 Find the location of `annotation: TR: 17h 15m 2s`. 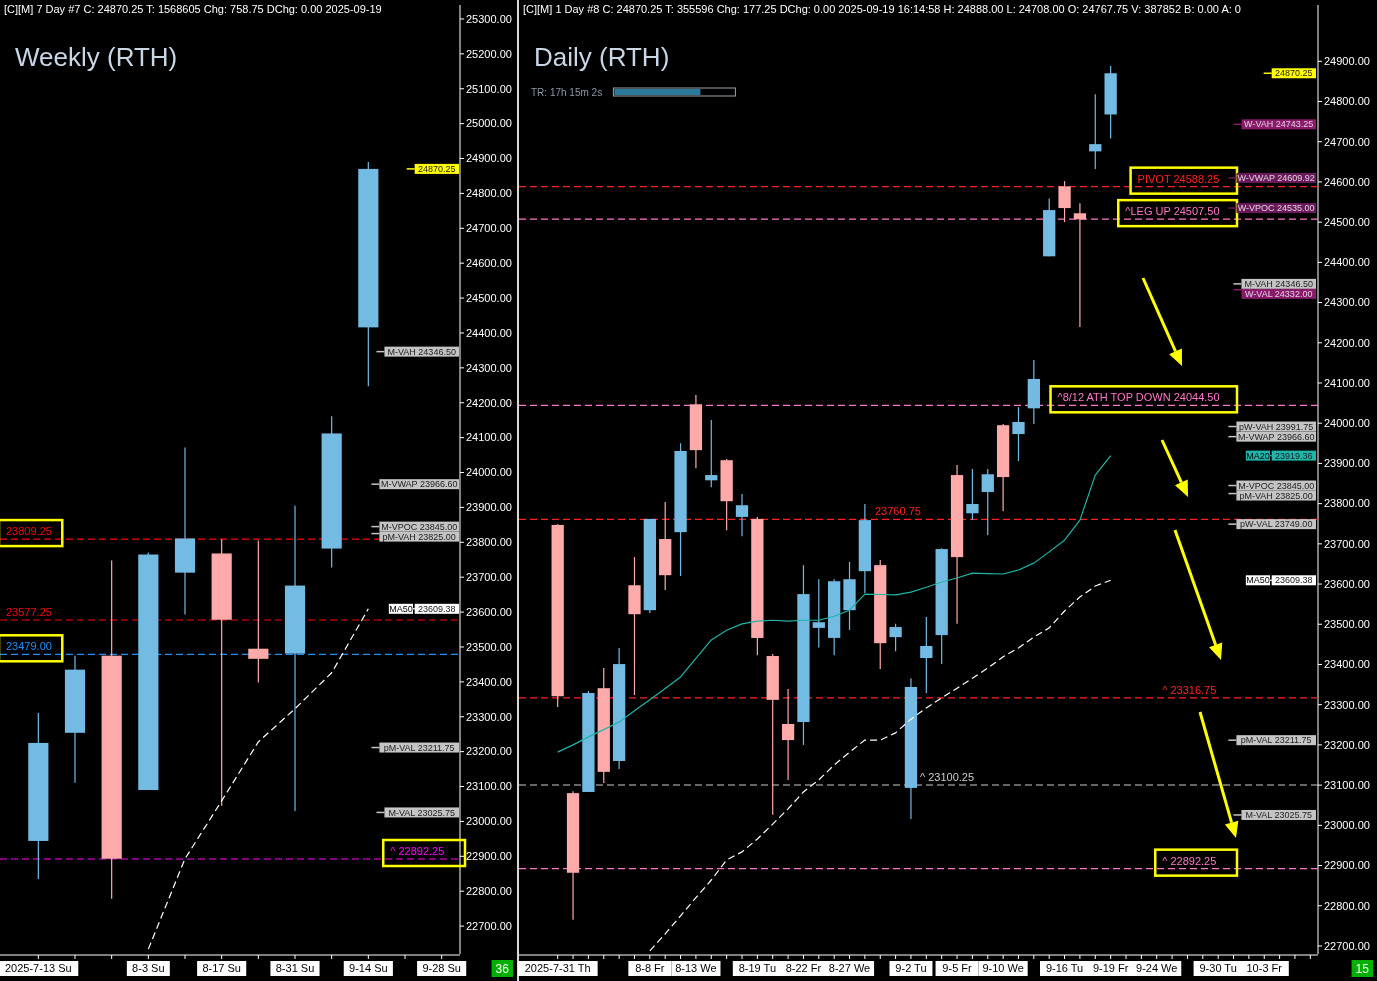

annotation: TR: 17h 15m 2s is located at coordinates (567, 92).